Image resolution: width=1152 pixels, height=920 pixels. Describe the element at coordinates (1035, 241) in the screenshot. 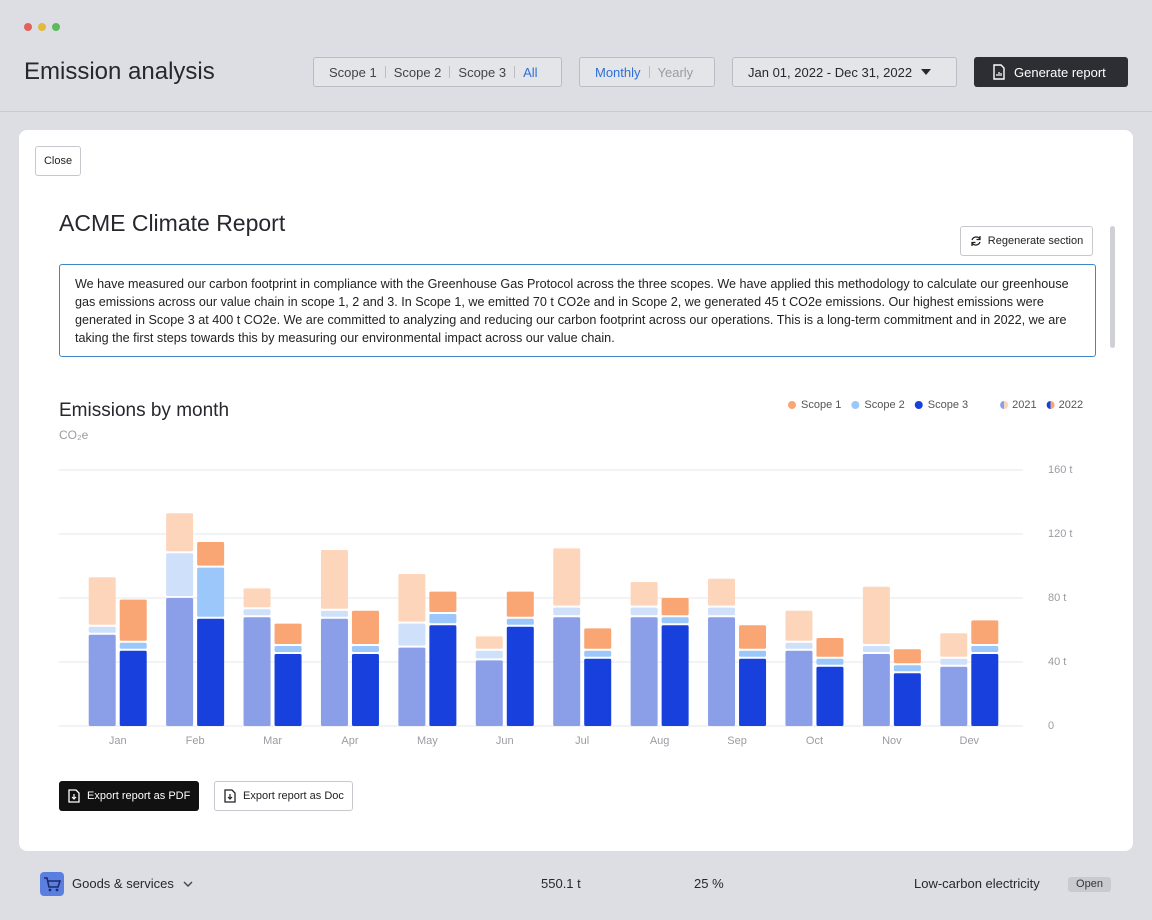

I see `button-label: Regenerate section` at that location.